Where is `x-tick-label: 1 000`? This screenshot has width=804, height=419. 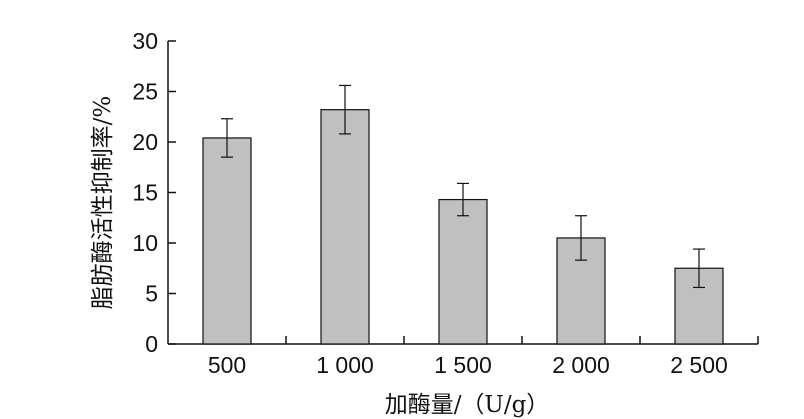
x-tick-label: 1 000 is located at coordinates (345, 365).